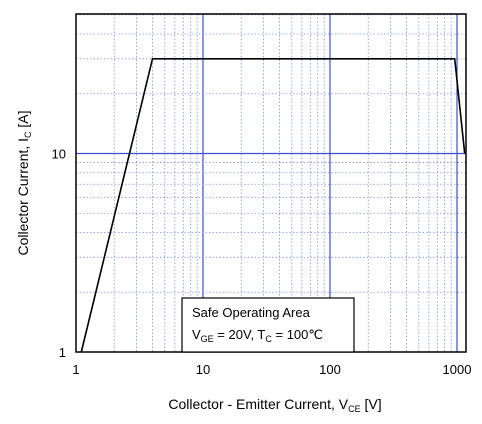 The height and width of the screenshot is (424, 482). I want to click on annotation-box: Safe Operating Area VGE = 20V, TC = 100℃, so click(268, 325).